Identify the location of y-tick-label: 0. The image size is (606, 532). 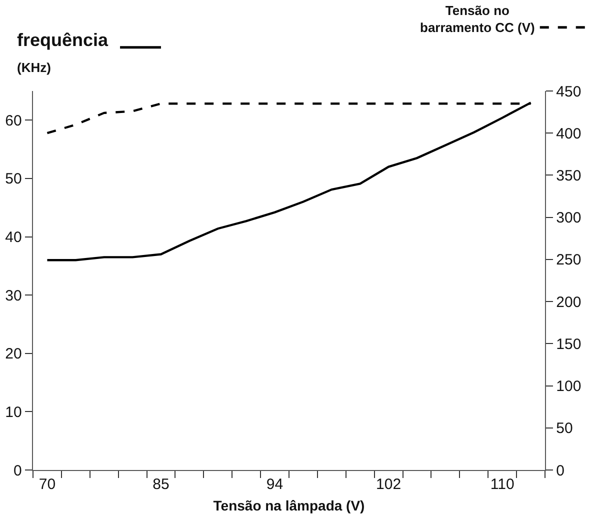
(18, 471).